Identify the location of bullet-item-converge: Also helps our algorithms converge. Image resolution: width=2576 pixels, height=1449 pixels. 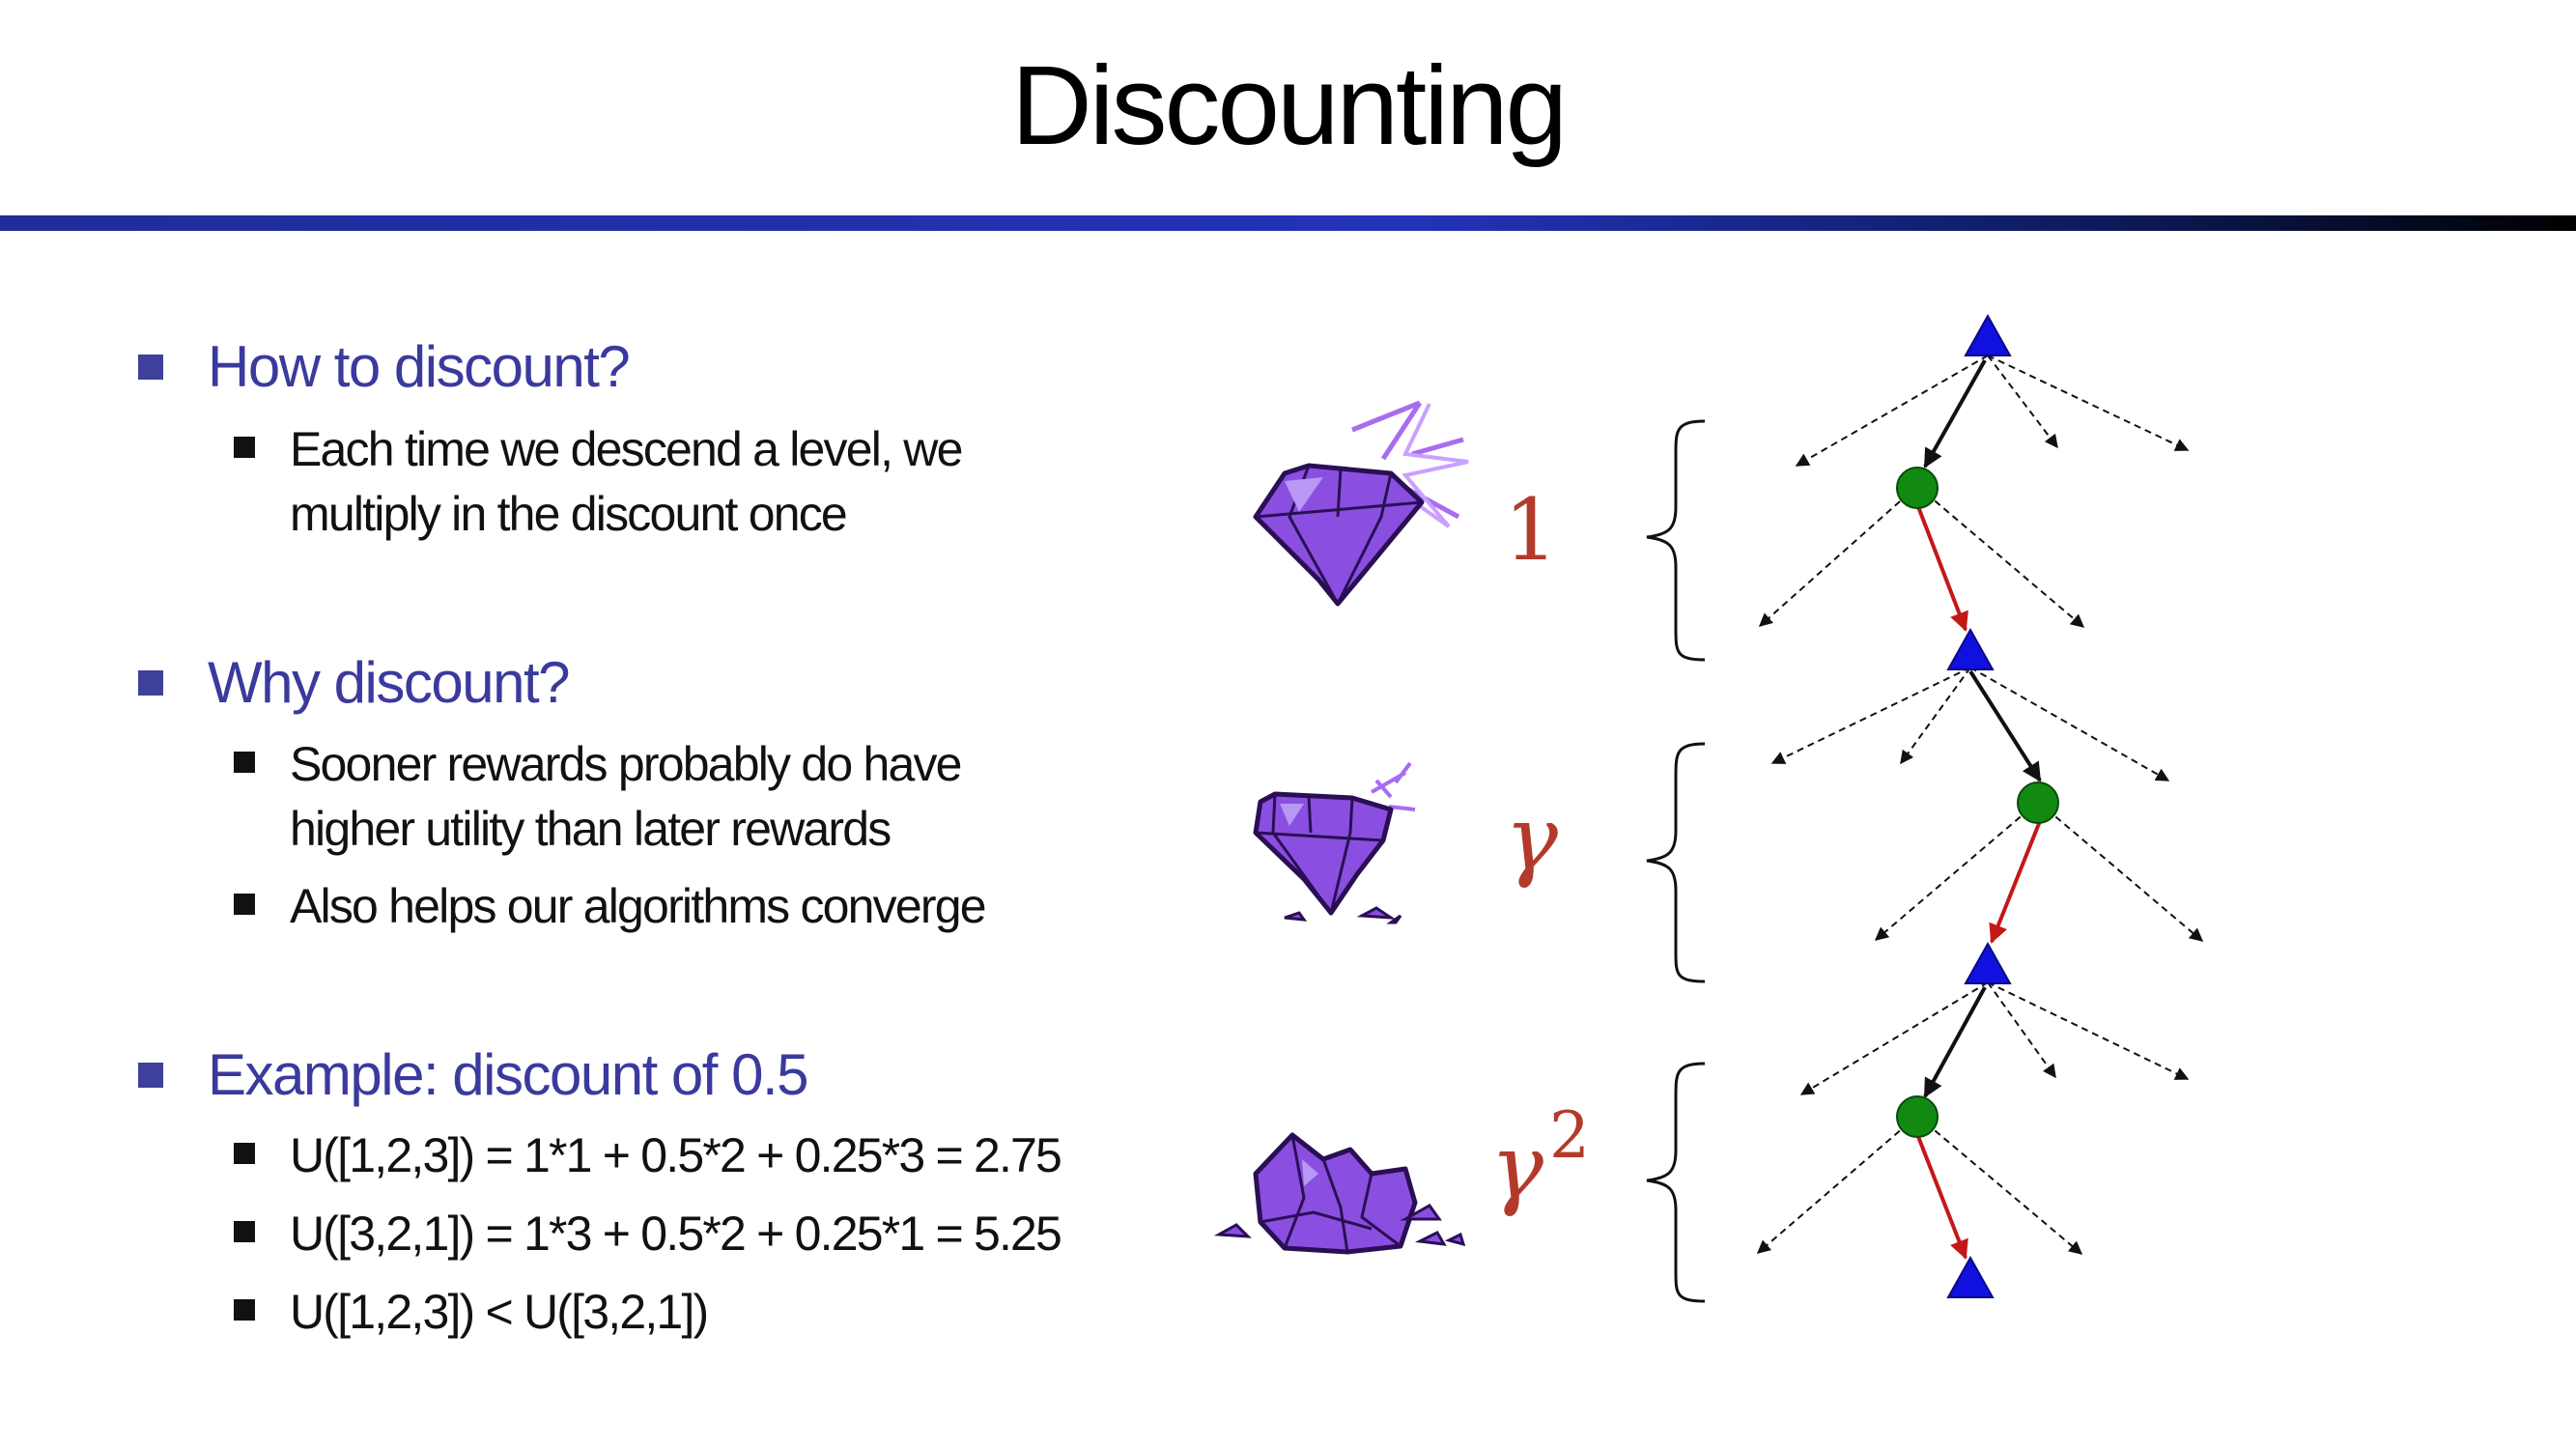
(610, 906).